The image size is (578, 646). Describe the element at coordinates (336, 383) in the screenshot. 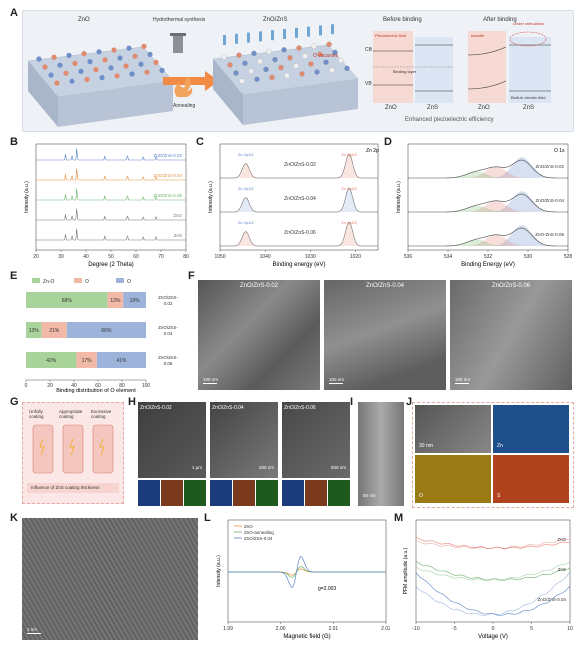

I see `sem-f2-scalebar` at that location.